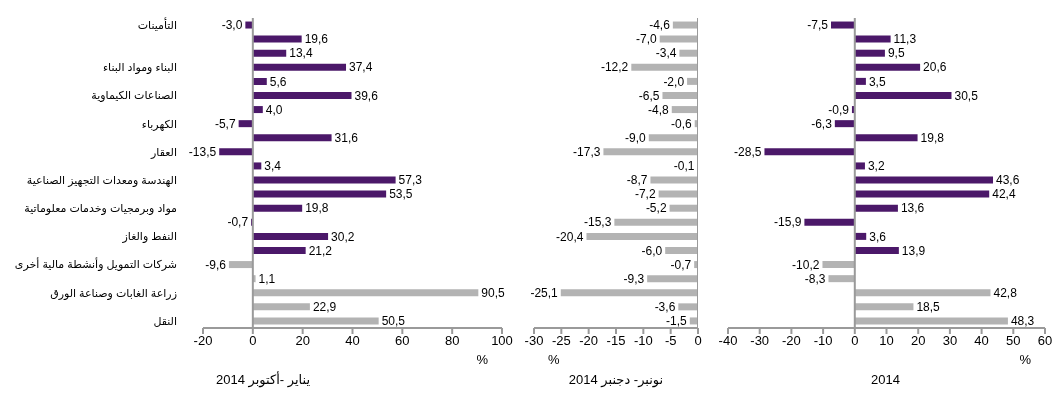 This screenshot has width=1057, height=410. Describe the element at coordinates (267, 278) in the screenshot. I see `data-label: 1,1` at that location.